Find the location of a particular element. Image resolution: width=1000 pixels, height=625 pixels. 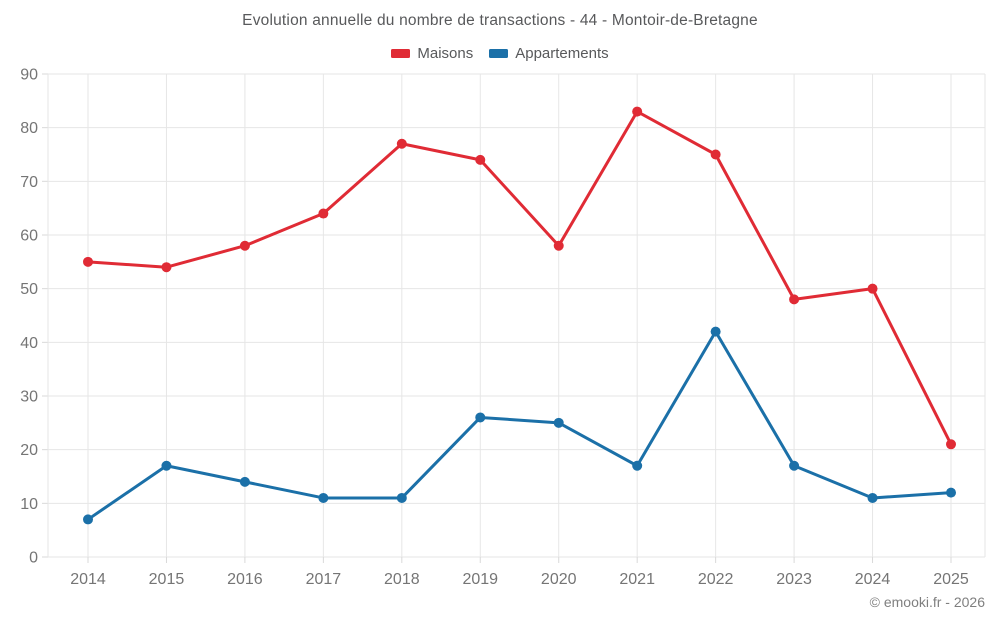

data-point-maisons-2017 is located at coordinates (323, 213).